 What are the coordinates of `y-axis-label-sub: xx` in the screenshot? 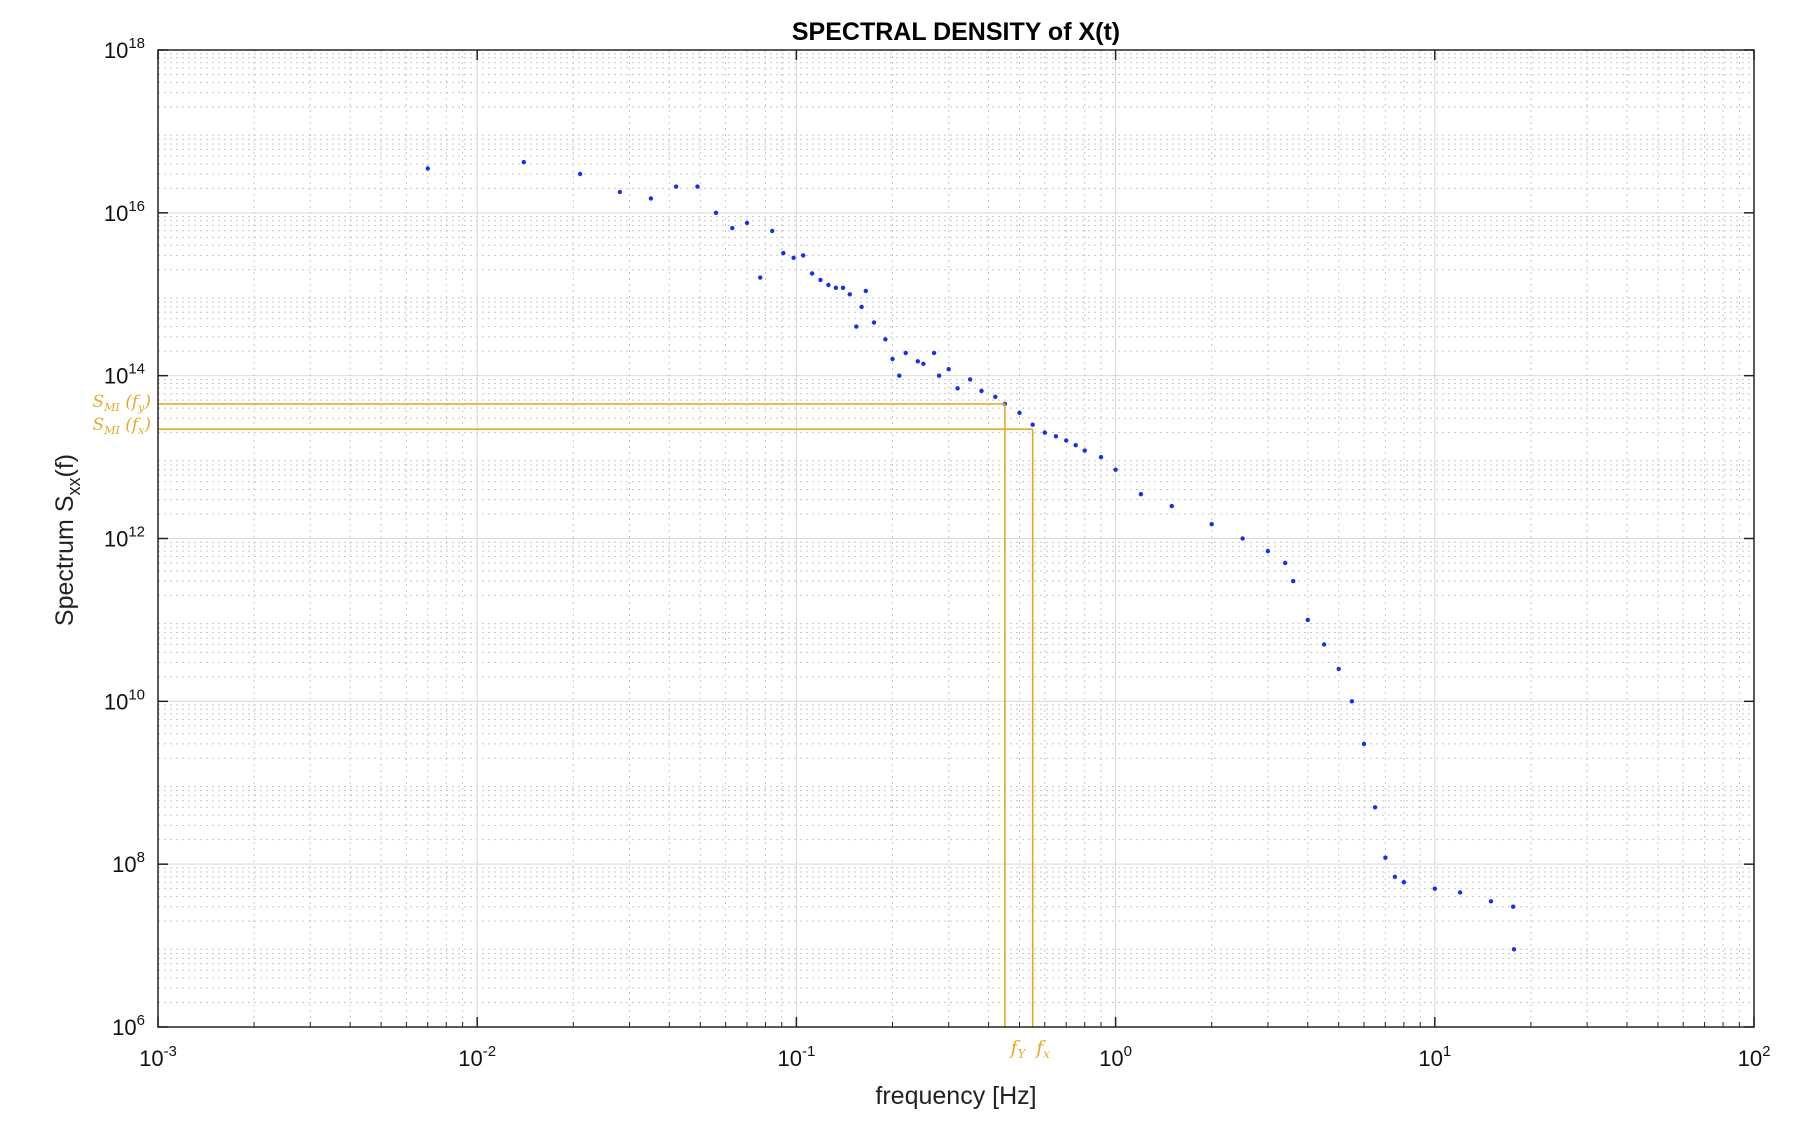 It's located at (74, 487).